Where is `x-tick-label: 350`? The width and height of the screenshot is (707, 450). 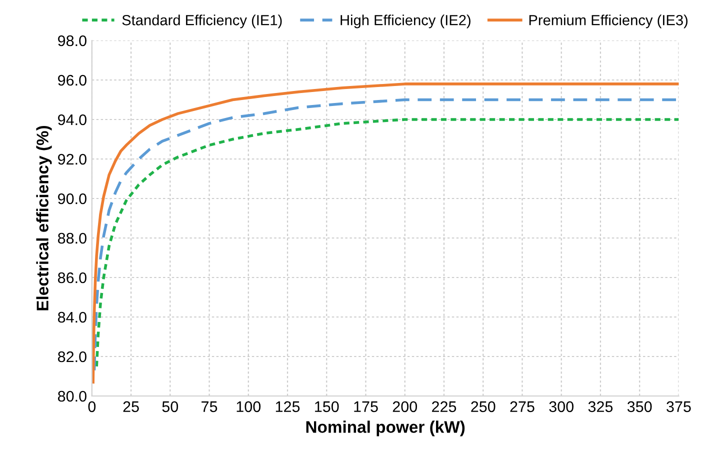
x-tick-label: 350 is located at coordinates (639, 406).